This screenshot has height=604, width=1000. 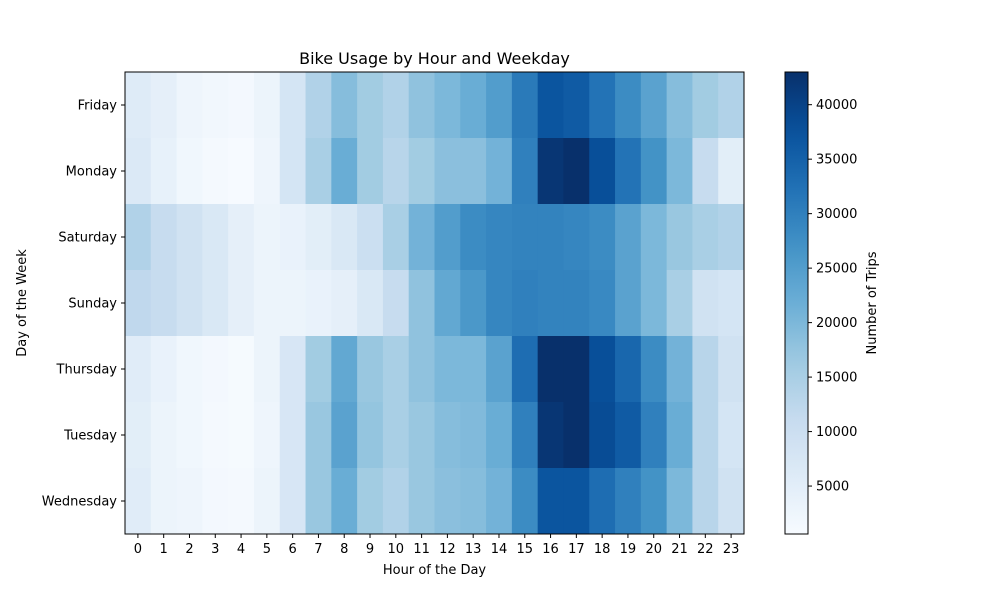 I want to click on y-axis-label: Day of the Week, so click(x=22, y=303).